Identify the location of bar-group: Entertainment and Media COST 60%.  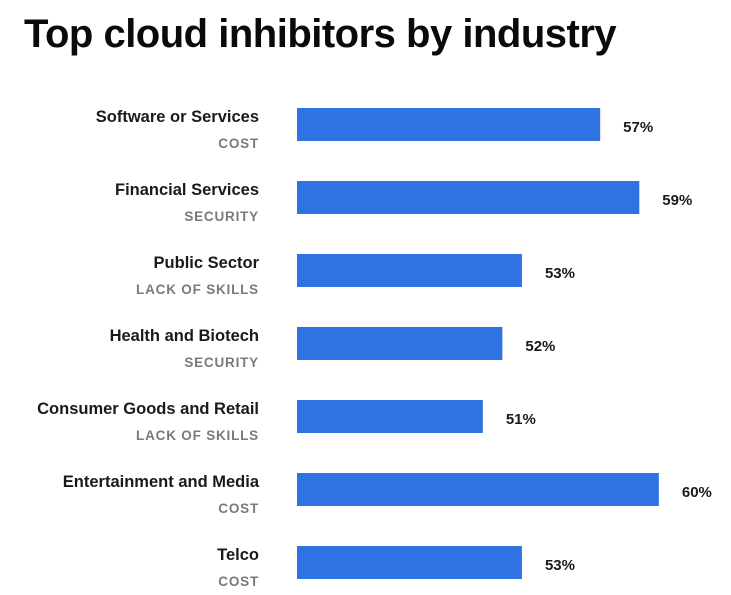
(387, 494).